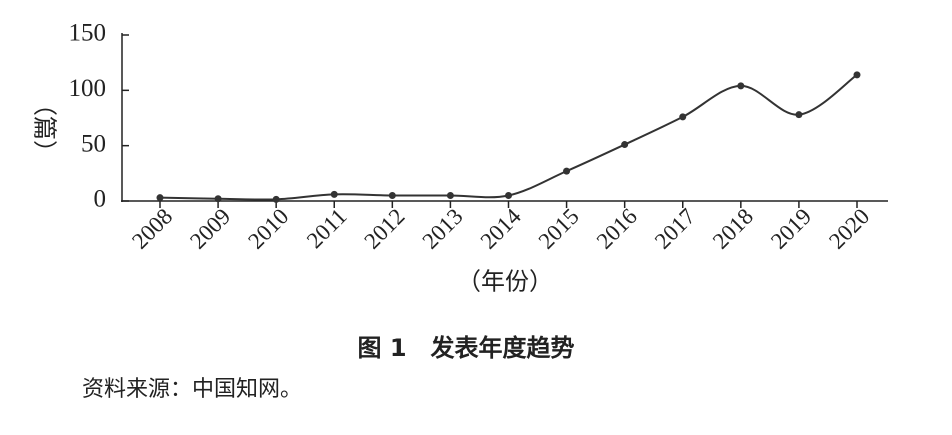 This screenshot has width=952, height=435. Describe the element at coordinates (501, 228) in the screenshot. I see `x-tick-label: 2014` at that location.